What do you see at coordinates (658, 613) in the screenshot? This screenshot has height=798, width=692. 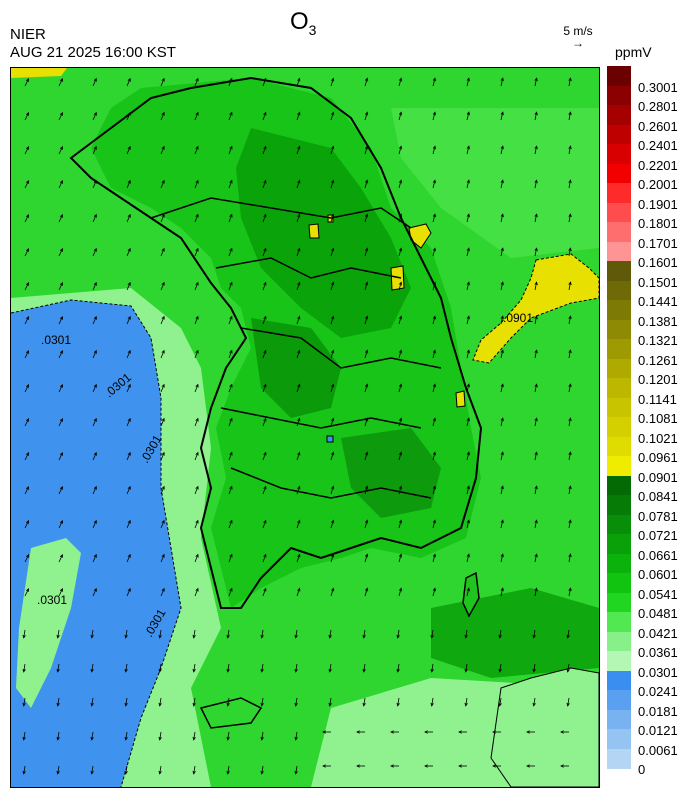 I see `colorbar-label: 0.0481` at bounding box center [658, 613].